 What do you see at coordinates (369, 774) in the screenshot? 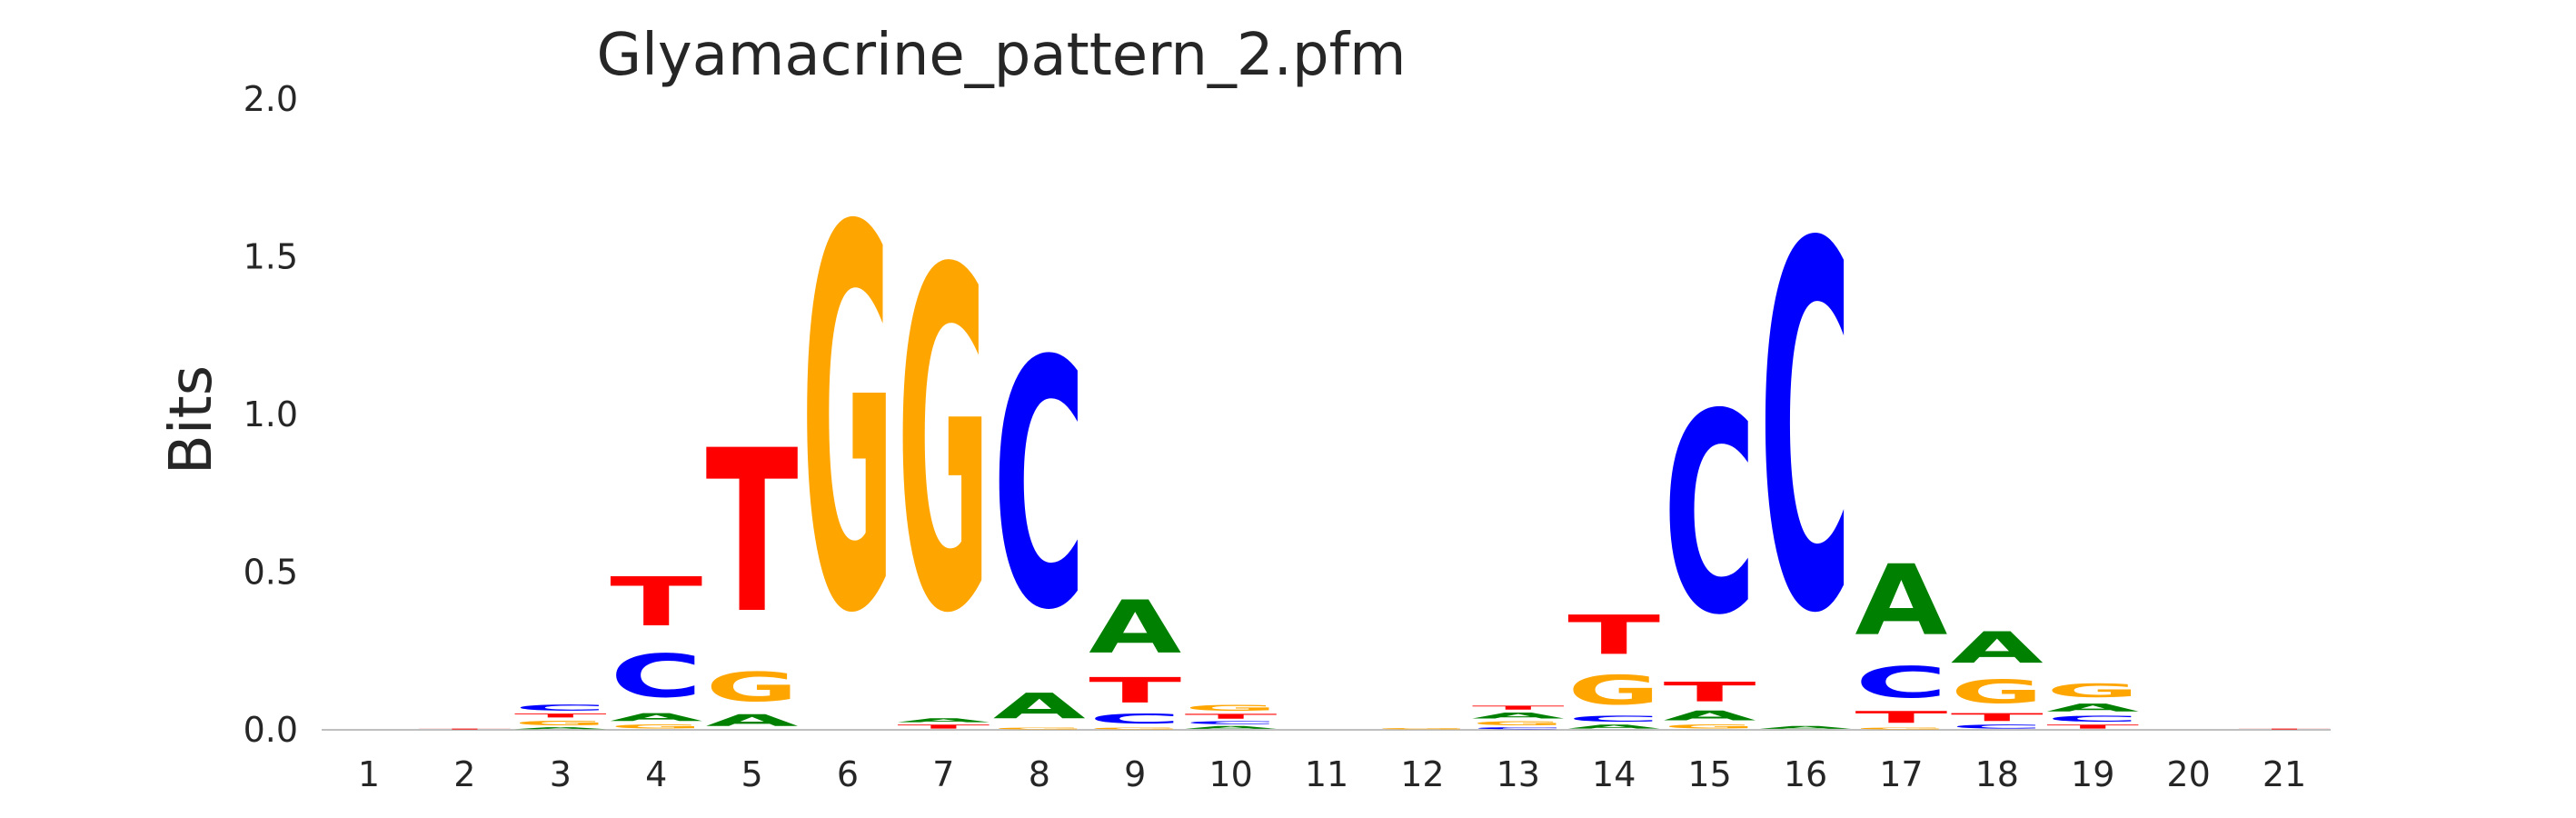
I see `x-tick-label: 1` at bounding box center [369, 774].